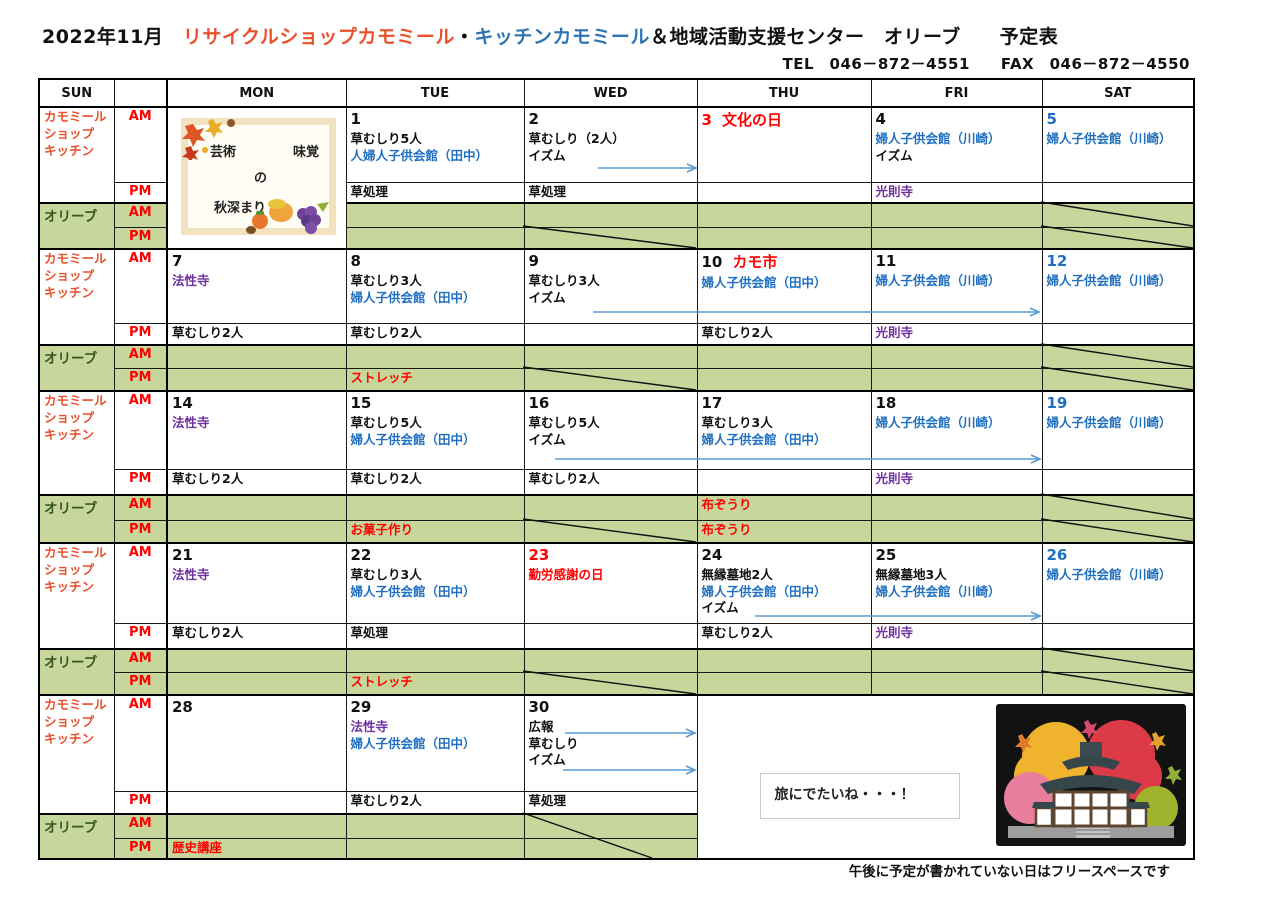 The height and width of the screenshot is (905, 1280). Describe the element at coordinates (256, 93) in the screenshot. I see `header-mon: MON` at that location.